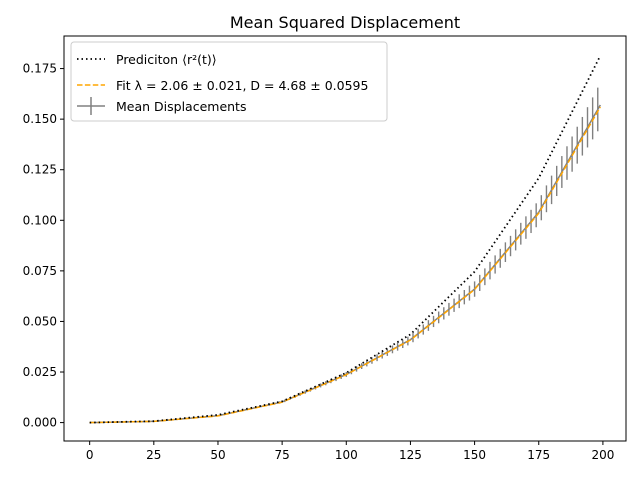 The image size is (640, 480). Describe the element at coordinates (345, 22) in the screenshot. I see `chart-title: Mean Squared Displacement` at that location.